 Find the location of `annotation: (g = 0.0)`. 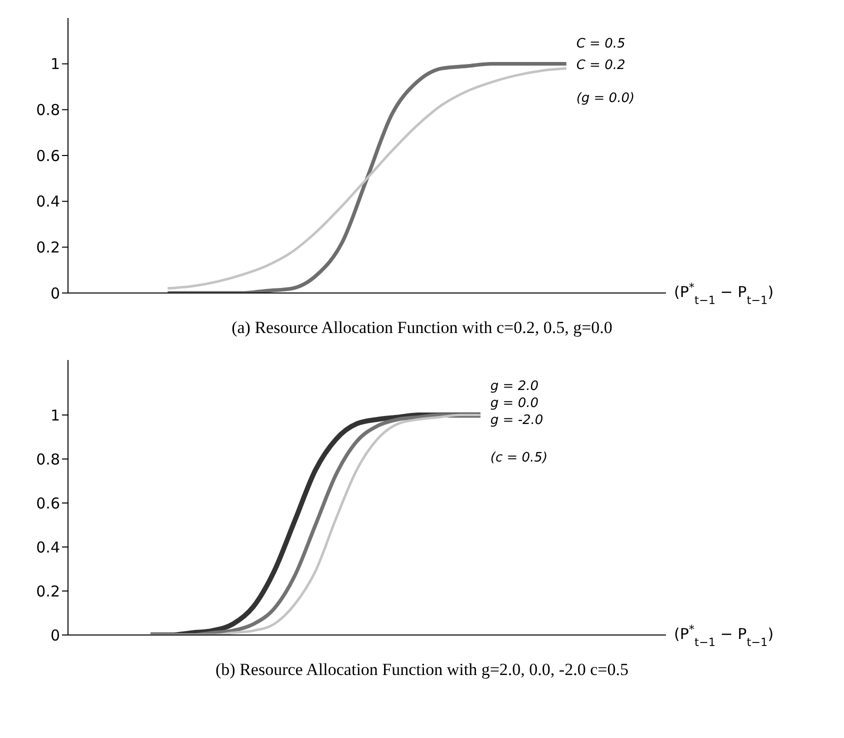

annotation: (g = 0.0) is located at coordinates (605, 98).